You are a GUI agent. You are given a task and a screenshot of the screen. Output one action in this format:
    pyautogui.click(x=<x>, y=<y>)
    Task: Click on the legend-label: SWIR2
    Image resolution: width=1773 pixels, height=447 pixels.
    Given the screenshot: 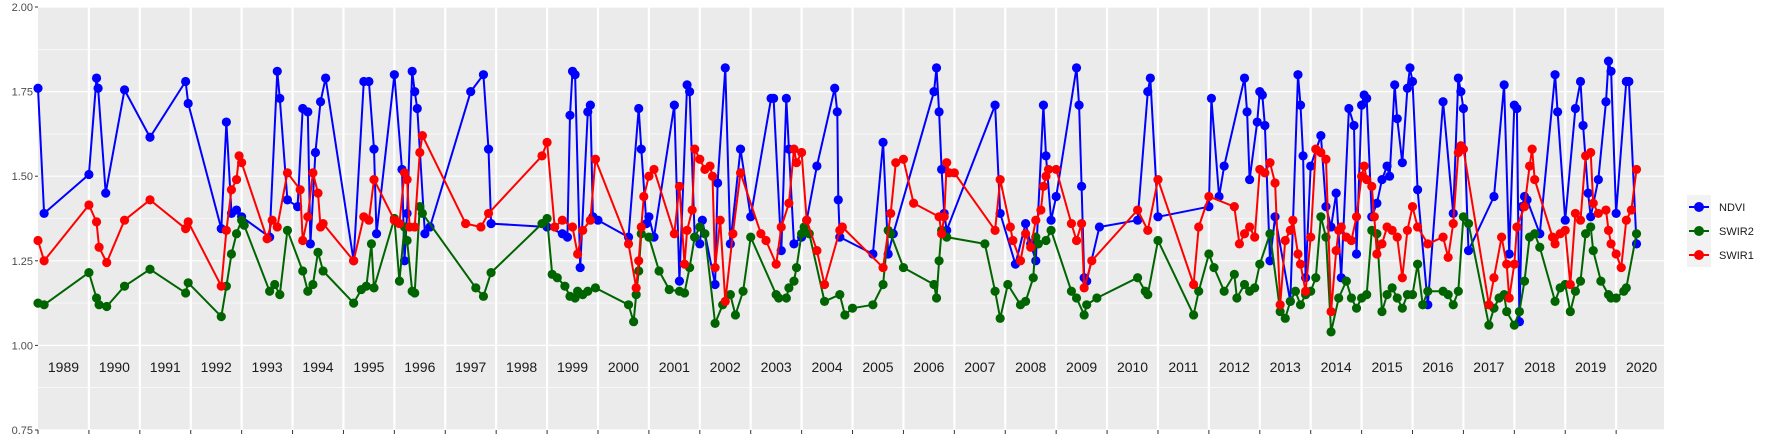 What is the action you would take?
    pyautogui.click(x=1736, y=232)
    